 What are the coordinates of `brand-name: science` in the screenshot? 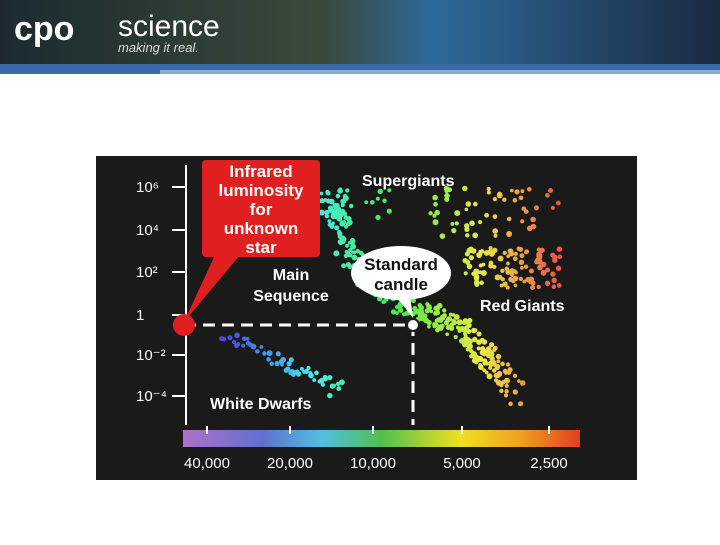 It's located at (169, 26).